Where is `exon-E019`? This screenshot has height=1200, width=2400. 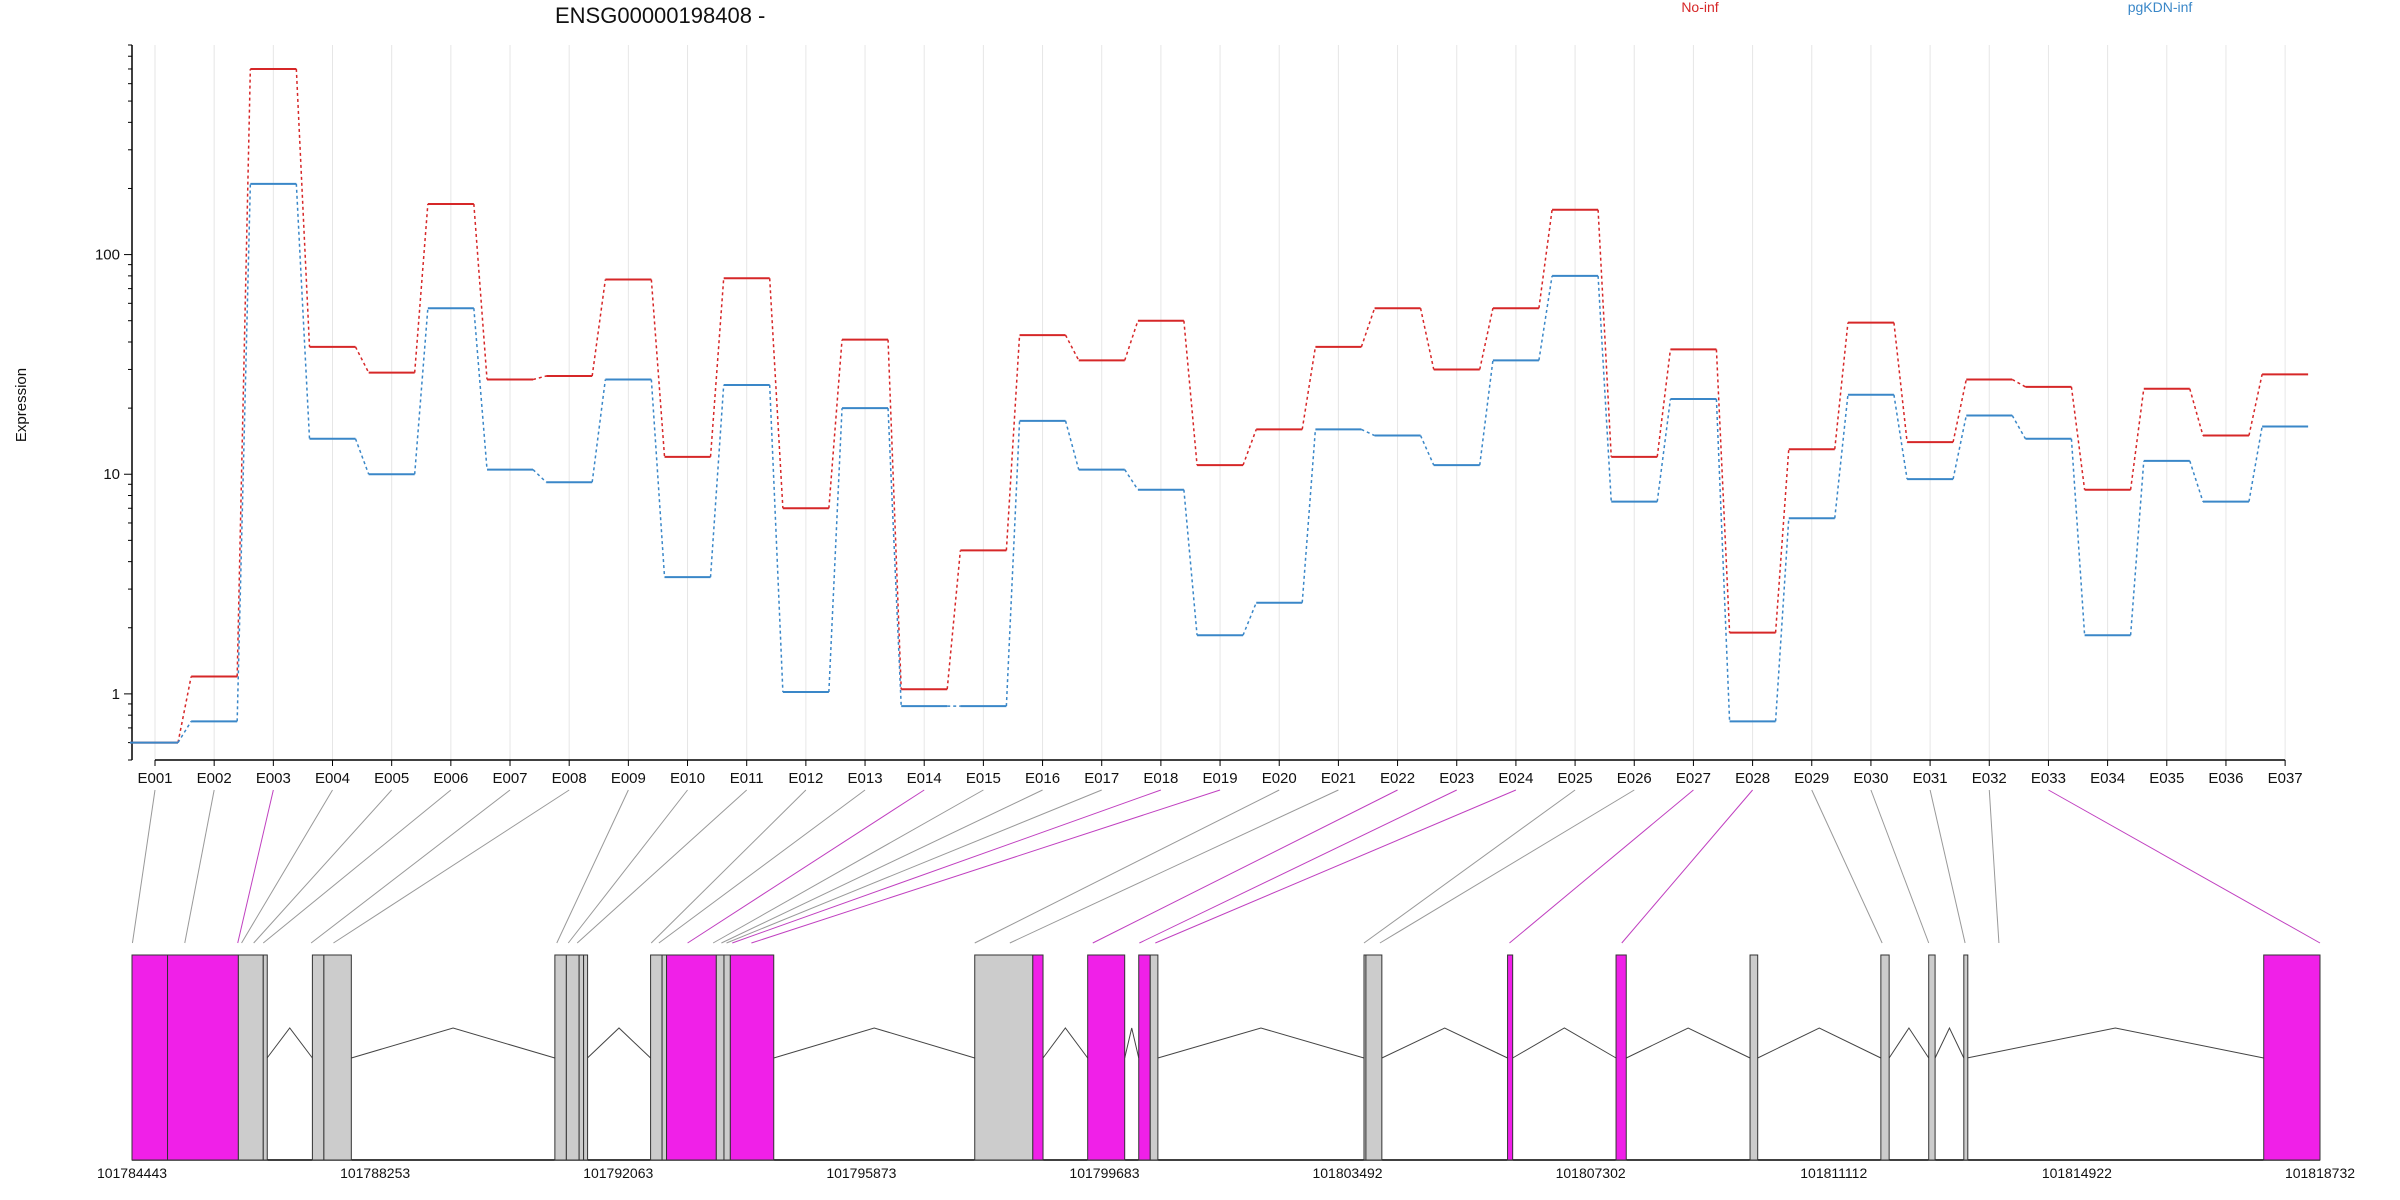 exon-E019 is located at coordinates (1106, 1057).